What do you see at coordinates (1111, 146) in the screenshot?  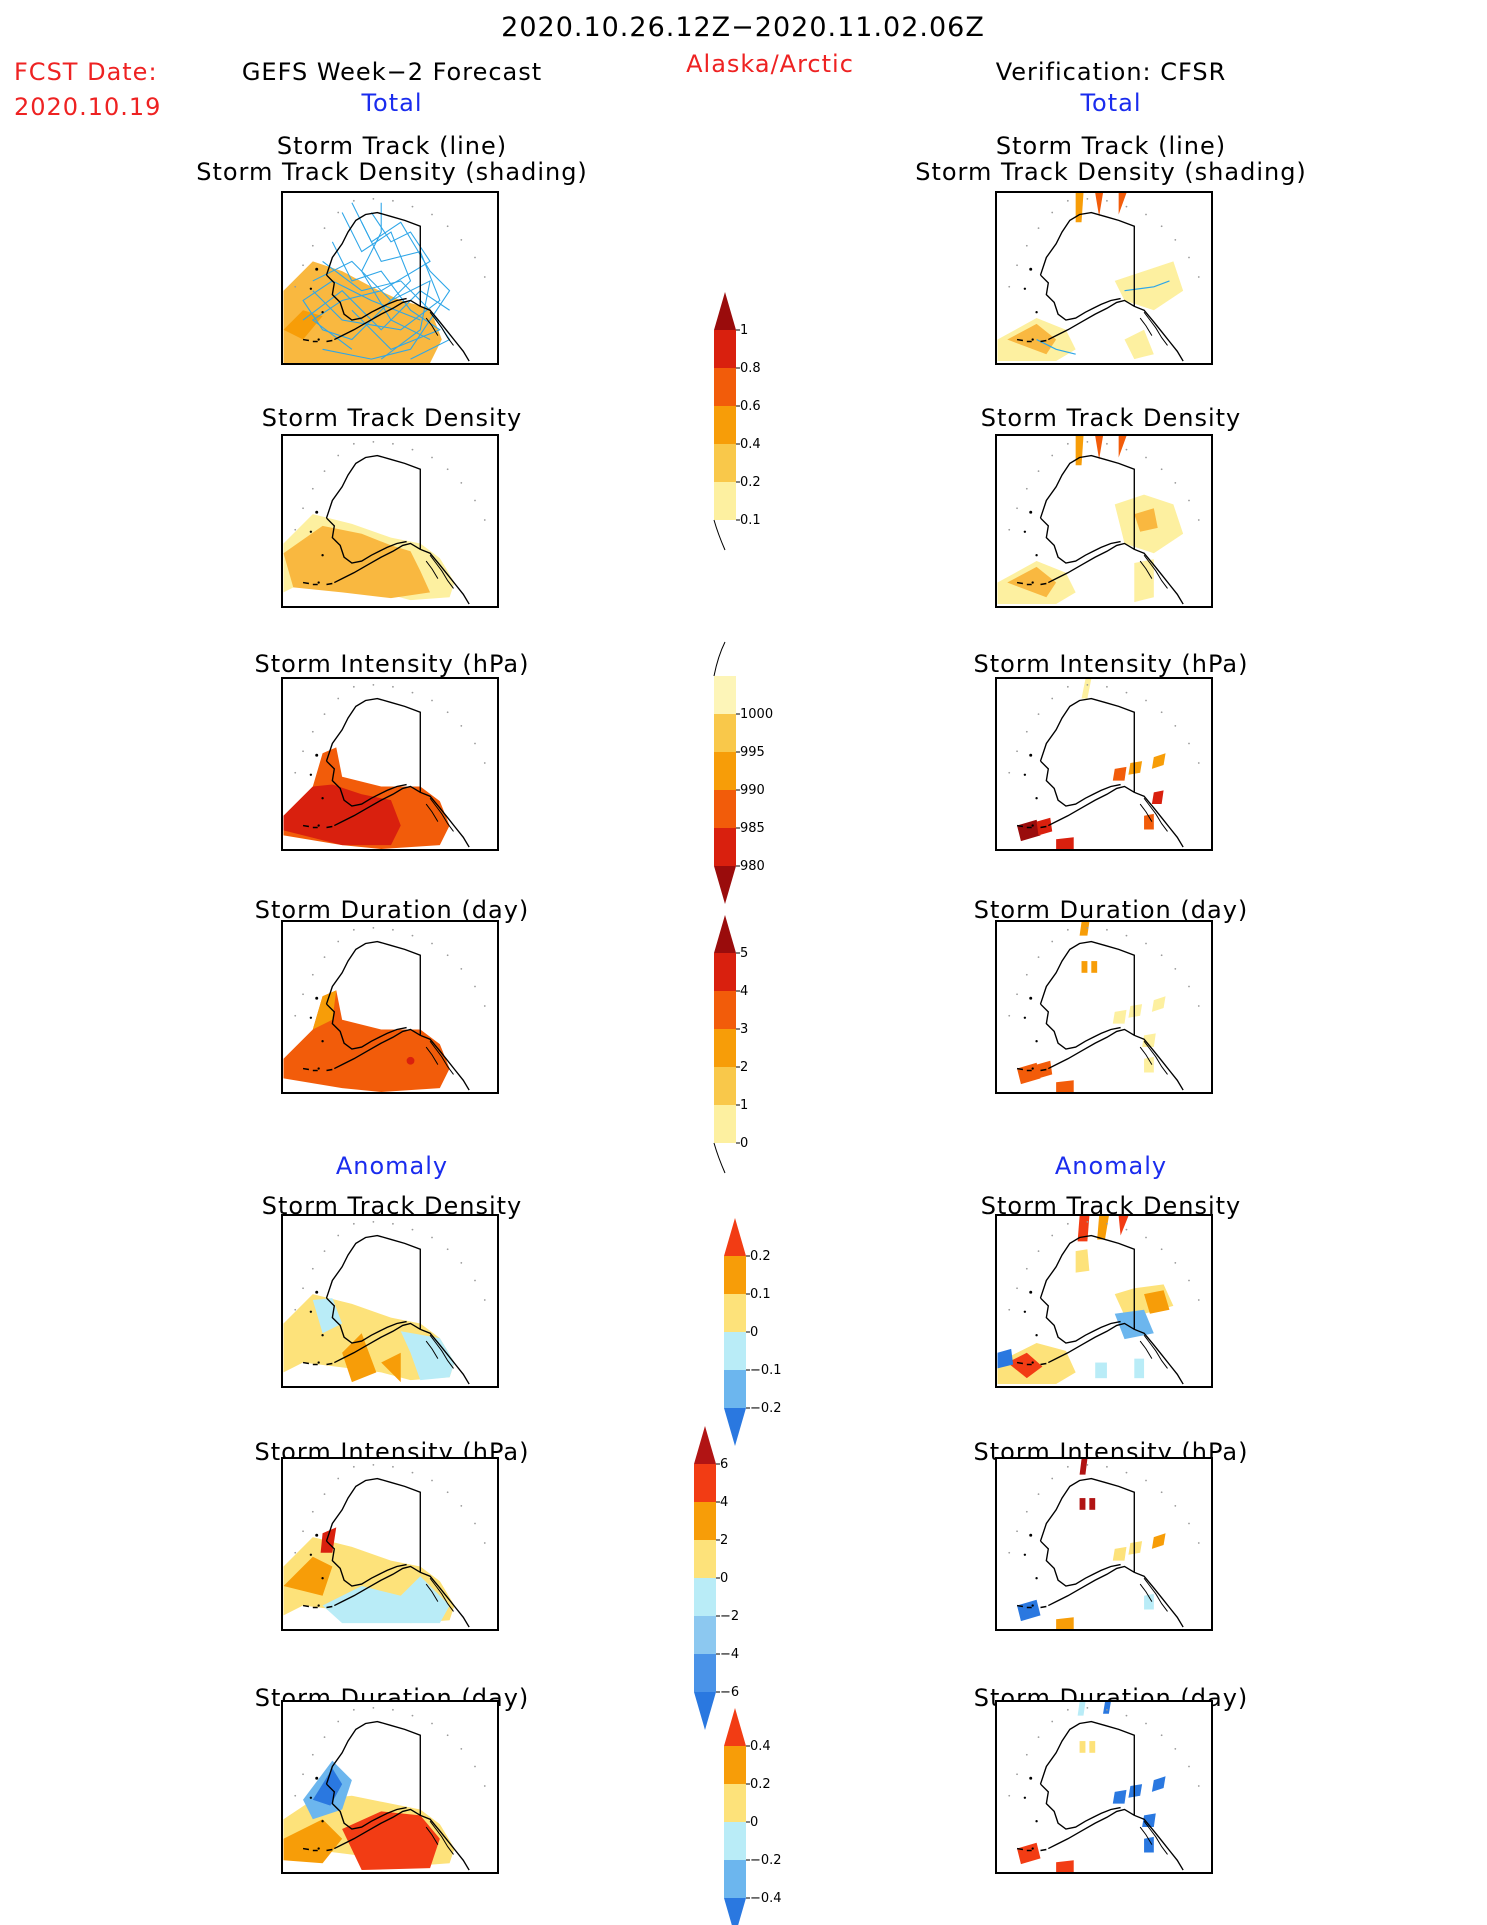 I see `right-track-title-line: Storm Track (line)` at bounding box center [1111, 146].